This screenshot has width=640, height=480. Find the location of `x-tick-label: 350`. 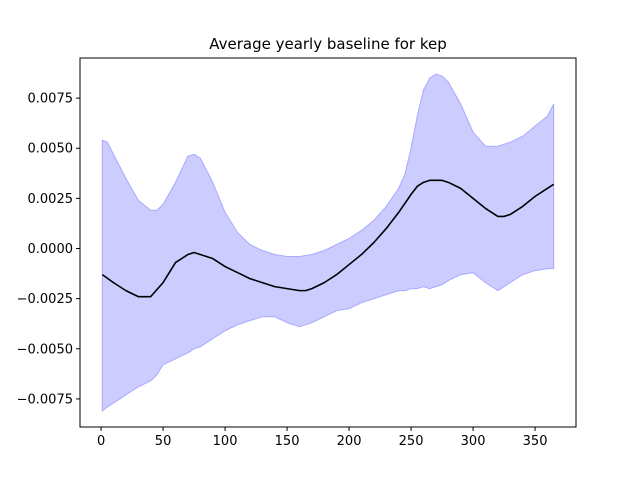

x-tick-label: 350 is located at coordinates (535, 441).